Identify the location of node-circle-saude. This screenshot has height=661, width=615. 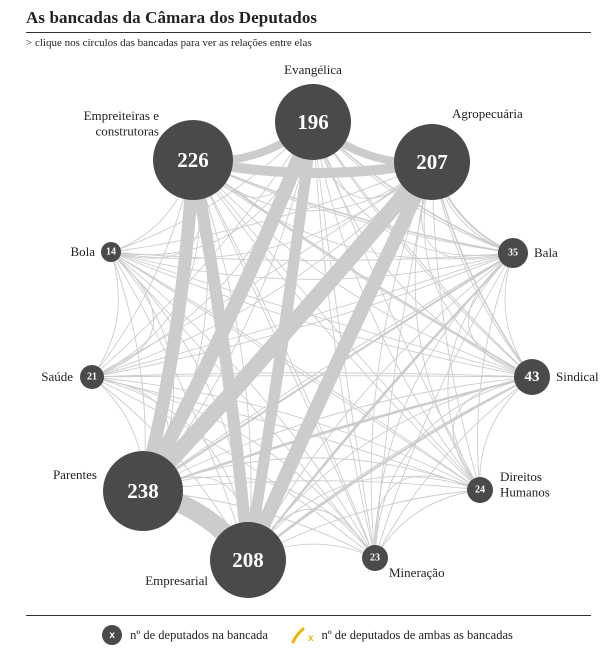
(92, 377).